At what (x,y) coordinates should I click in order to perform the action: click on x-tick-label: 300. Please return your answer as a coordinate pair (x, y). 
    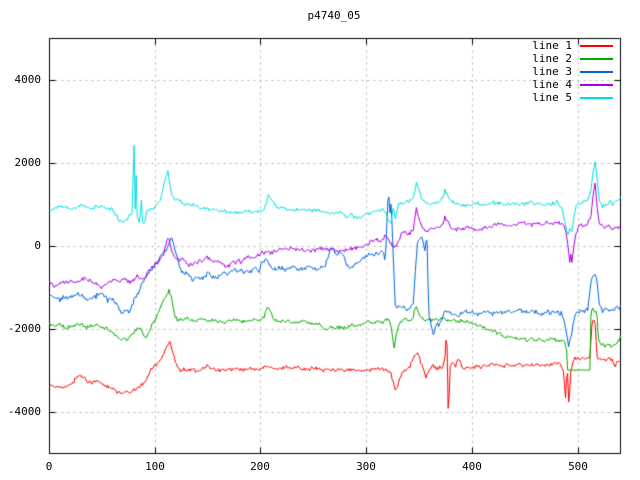
    Looking at the image, I should click on (366, 466).